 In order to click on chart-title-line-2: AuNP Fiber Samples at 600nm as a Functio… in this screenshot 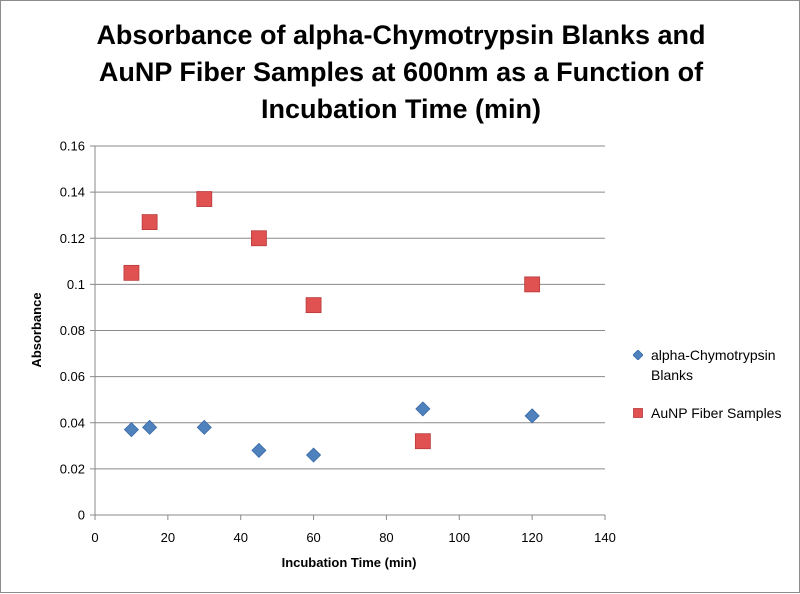, I will do `click(401, 72)`.